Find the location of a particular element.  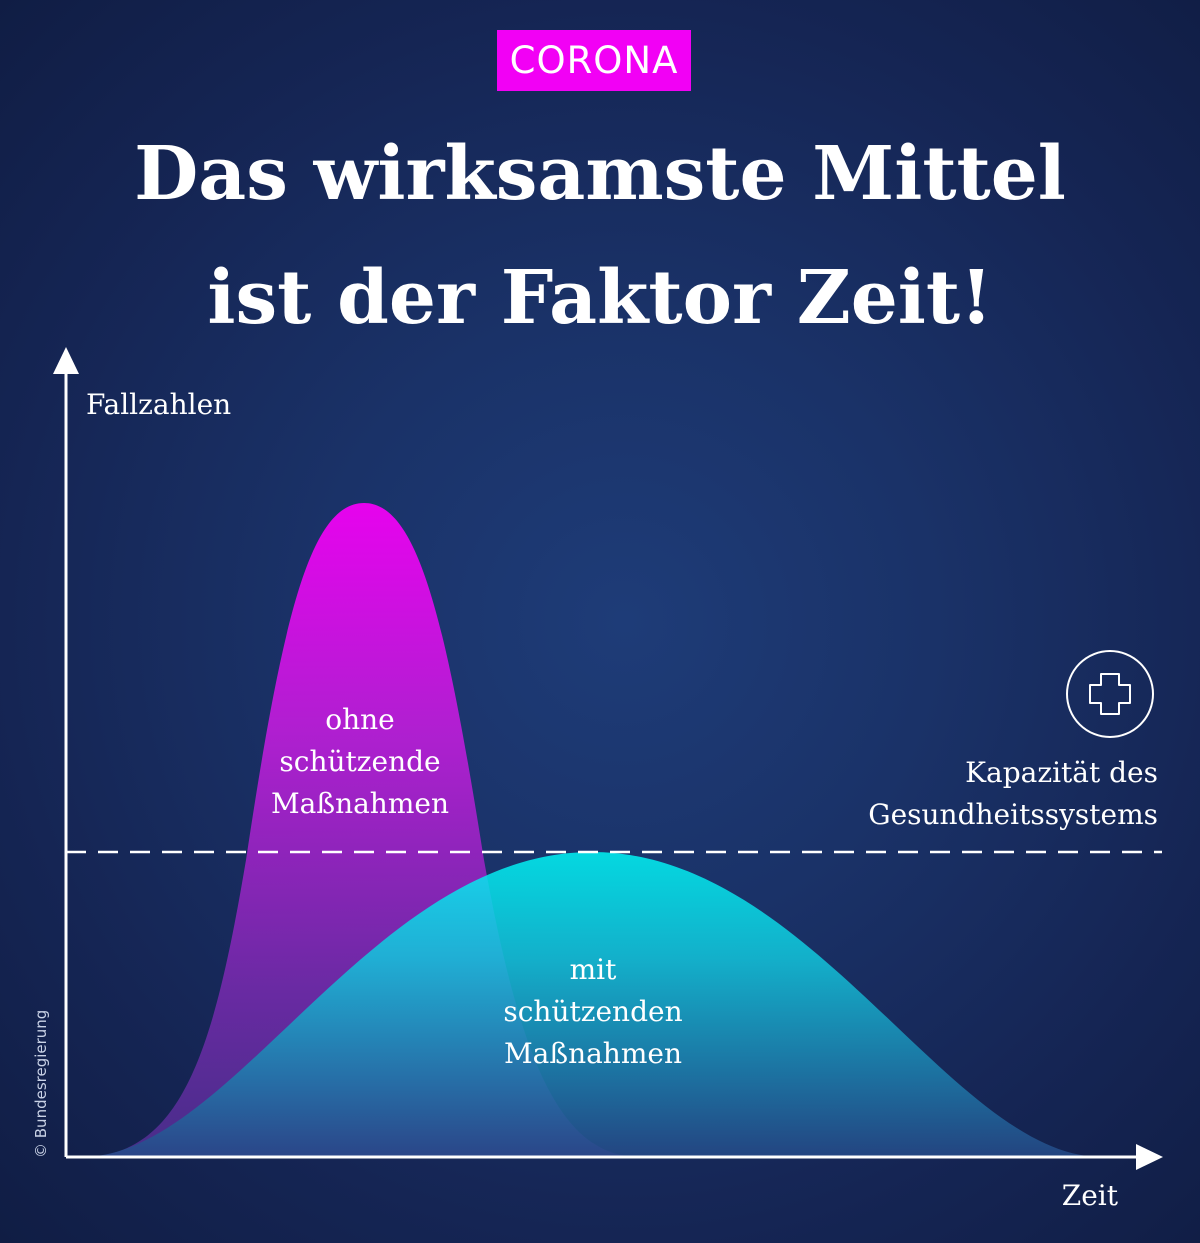

x-axis-arrow is located at coordinates (1149, 1157).